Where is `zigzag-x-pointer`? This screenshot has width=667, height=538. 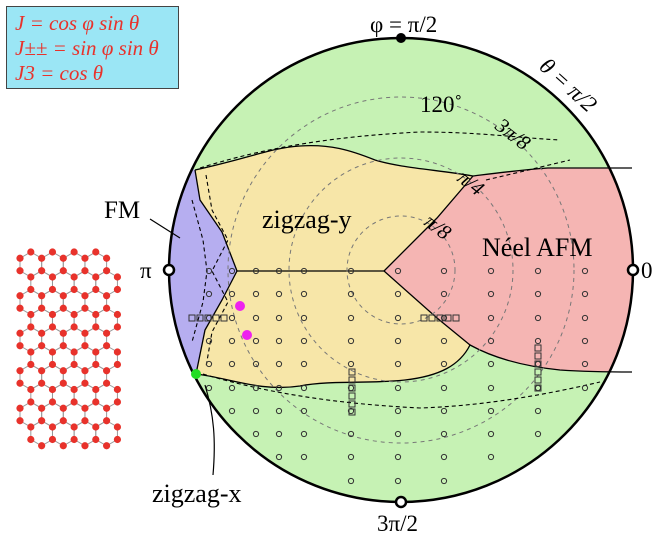
zigzag-x-pointer is located at coordinates (209, 430).